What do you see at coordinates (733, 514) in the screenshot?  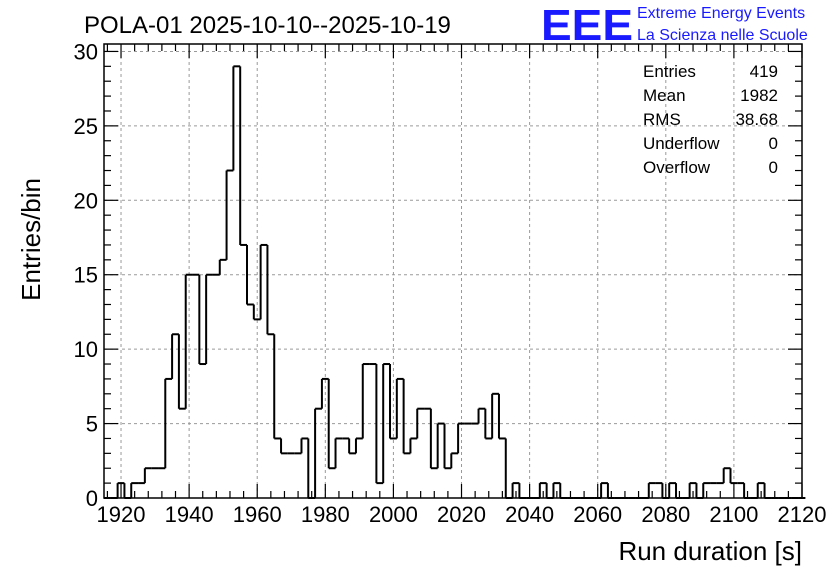 I see `x-tick-label: 2100` at bounding box center [733, 514].